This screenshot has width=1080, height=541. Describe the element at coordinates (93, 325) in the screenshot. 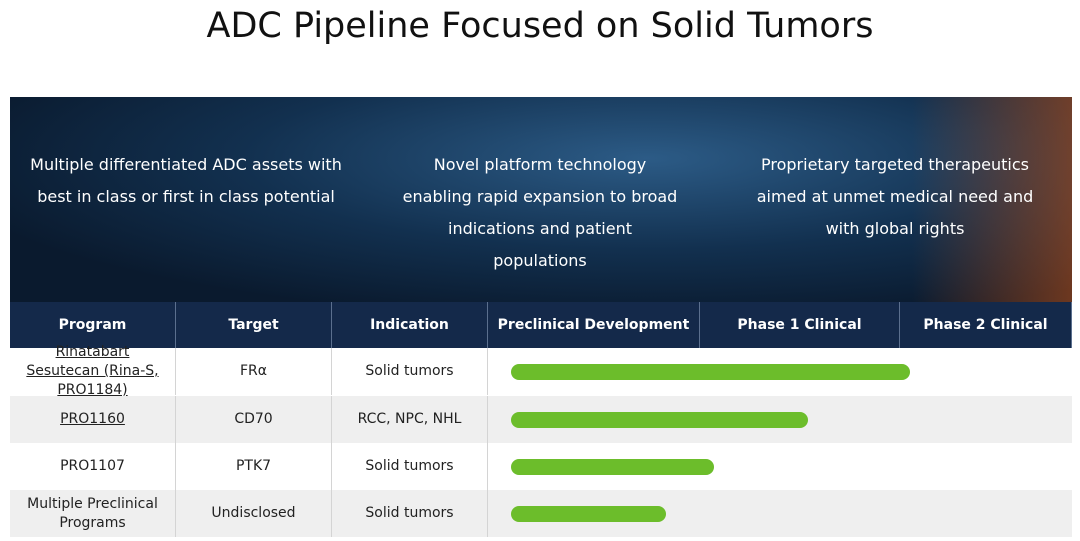

I see `column-header: Program` at that location.